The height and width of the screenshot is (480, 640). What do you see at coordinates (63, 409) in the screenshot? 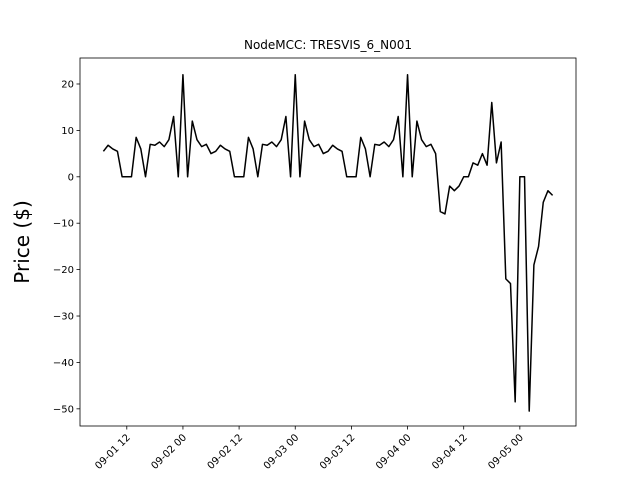
I see `y-tick-label: −50` at bounding box center [63, 409].